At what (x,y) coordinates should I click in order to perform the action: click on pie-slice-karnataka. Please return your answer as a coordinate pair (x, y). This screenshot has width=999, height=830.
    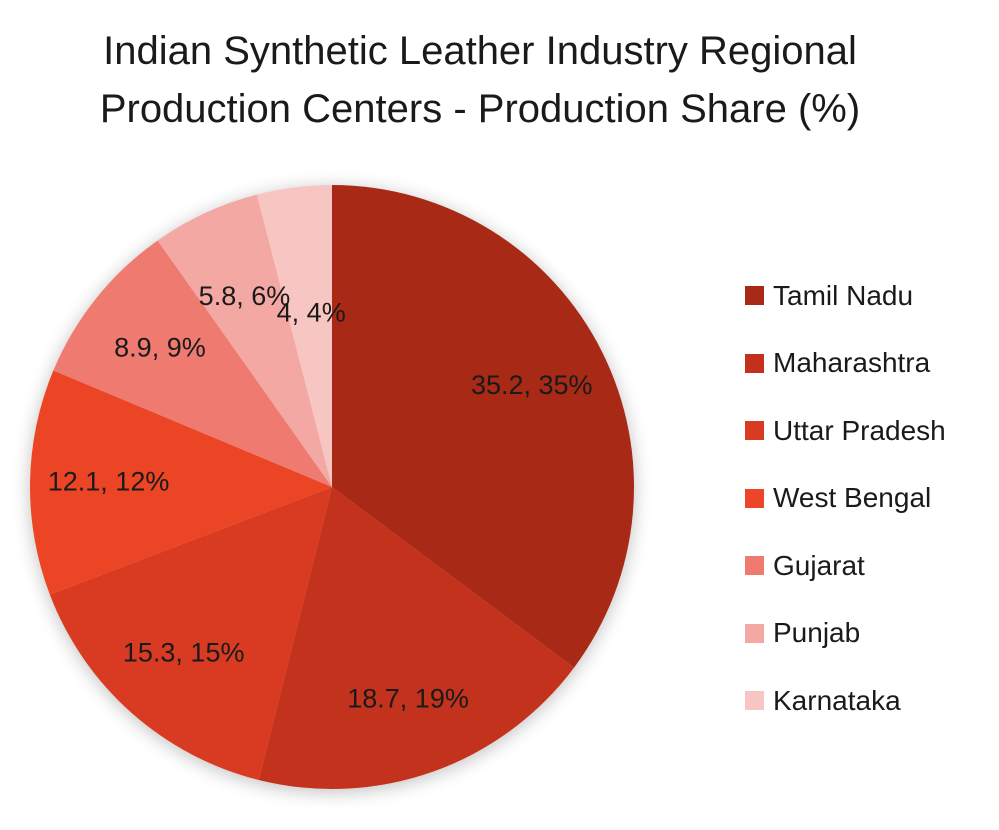
    Looking at the image, I should click on (294, 336).